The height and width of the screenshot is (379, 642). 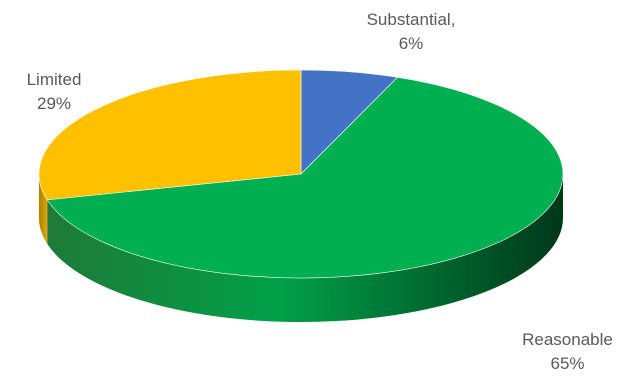 What do you see at coordinates (170, 135) in the screenshot?
I see `pie-slice-limited` at bounding box center [170, 135].